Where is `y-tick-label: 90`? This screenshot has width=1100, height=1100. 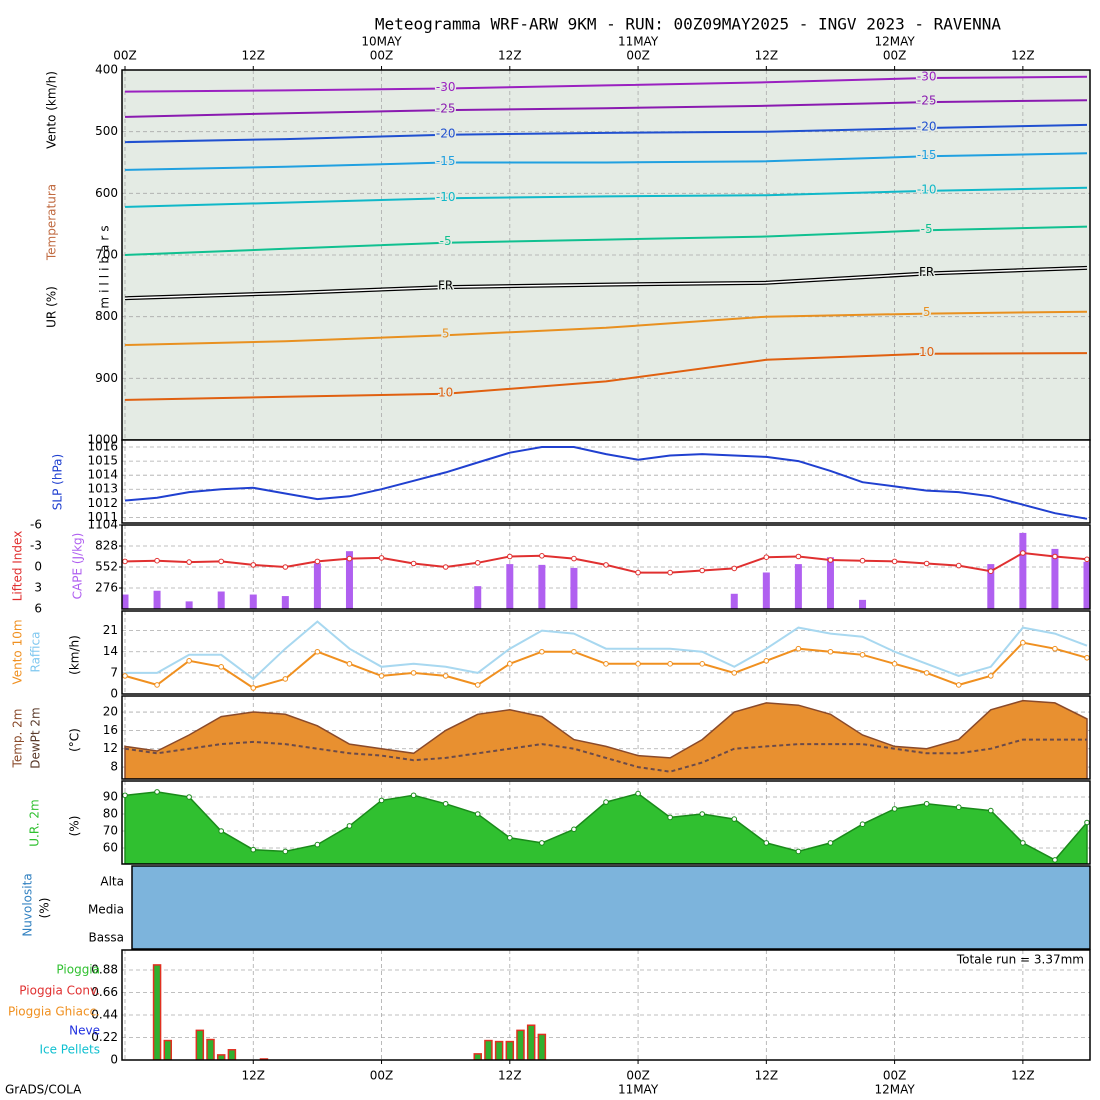 y-tick-label: 90 is located at coordinates (110, 796).